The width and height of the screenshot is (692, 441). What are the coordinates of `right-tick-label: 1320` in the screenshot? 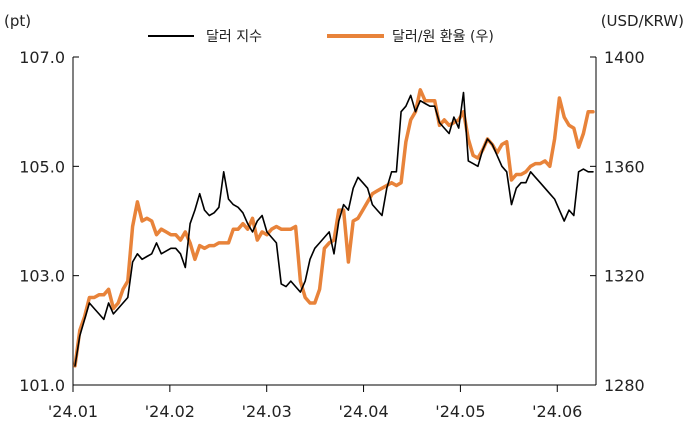 It's located at (624, 276).